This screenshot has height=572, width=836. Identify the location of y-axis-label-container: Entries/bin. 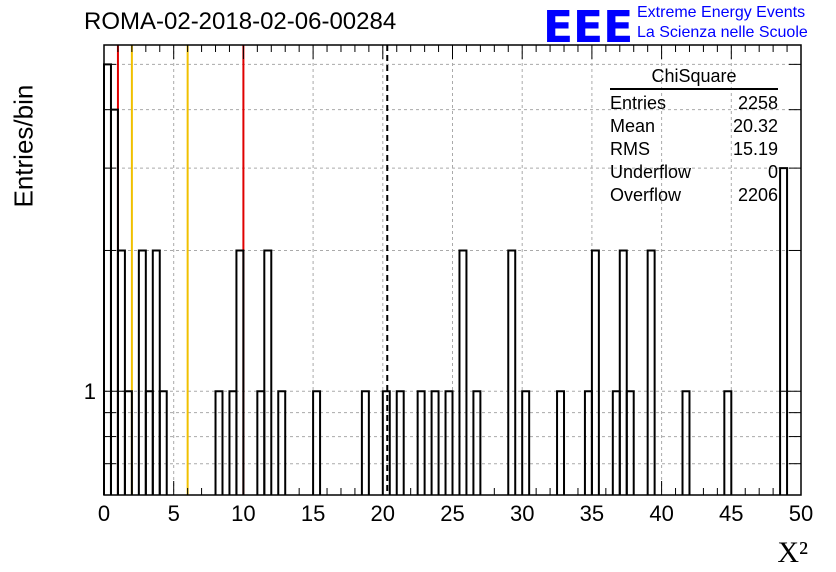
(21, 146).